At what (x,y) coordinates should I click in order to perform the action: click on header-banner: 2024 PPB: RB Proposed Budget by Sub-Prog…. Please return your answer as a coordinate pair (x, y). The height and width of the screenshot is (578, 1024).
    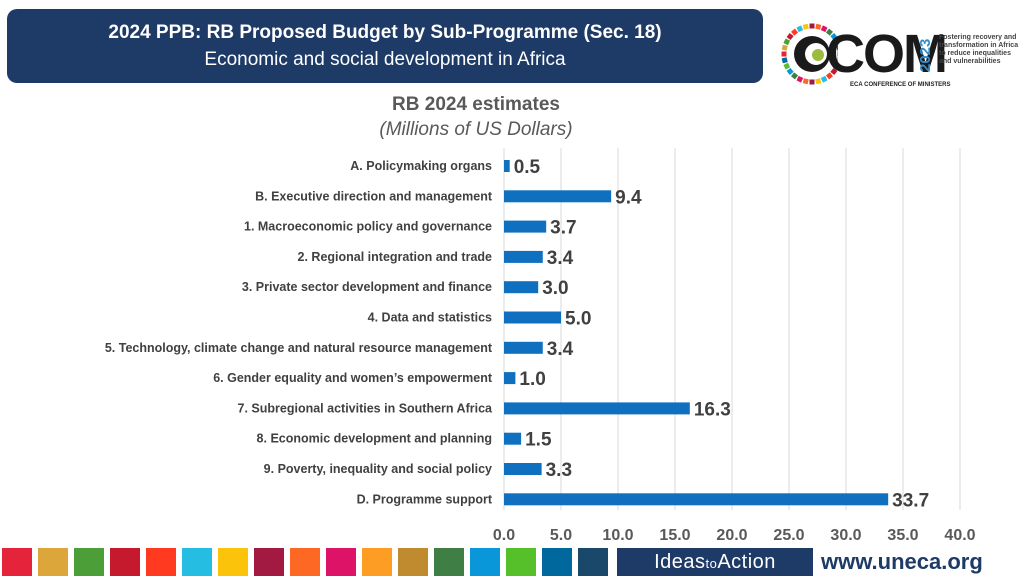
    Looking at the image, I should click on (385, 46).